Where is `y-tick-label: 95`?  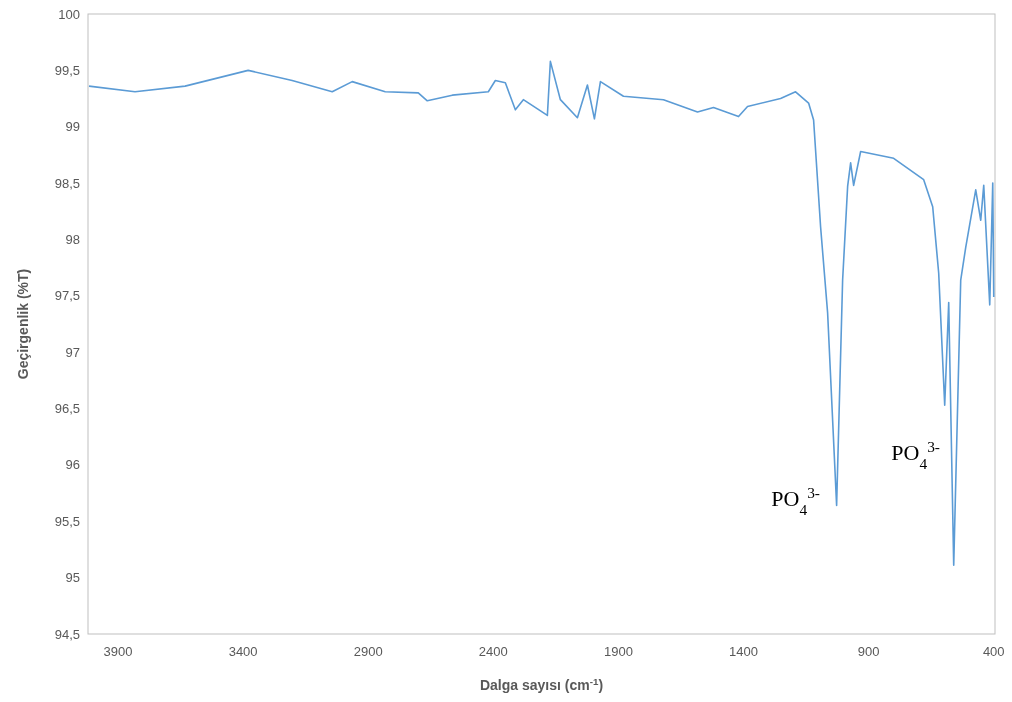 y-tick-label: 95 is located at coordinates (72, 578).